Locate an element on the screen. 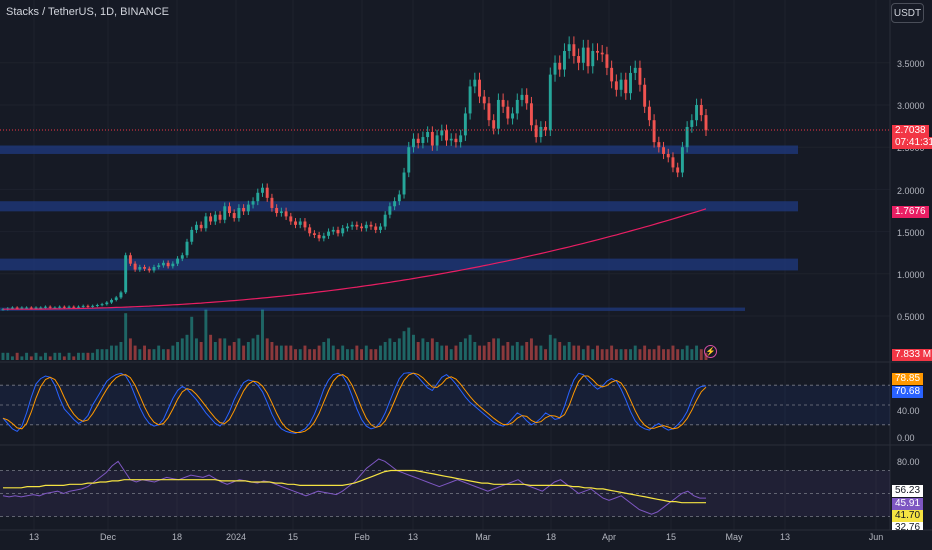 This screenshot has width=932, height=550. ma-value-tag: 1.7676 is located at coordinates (910, 212).